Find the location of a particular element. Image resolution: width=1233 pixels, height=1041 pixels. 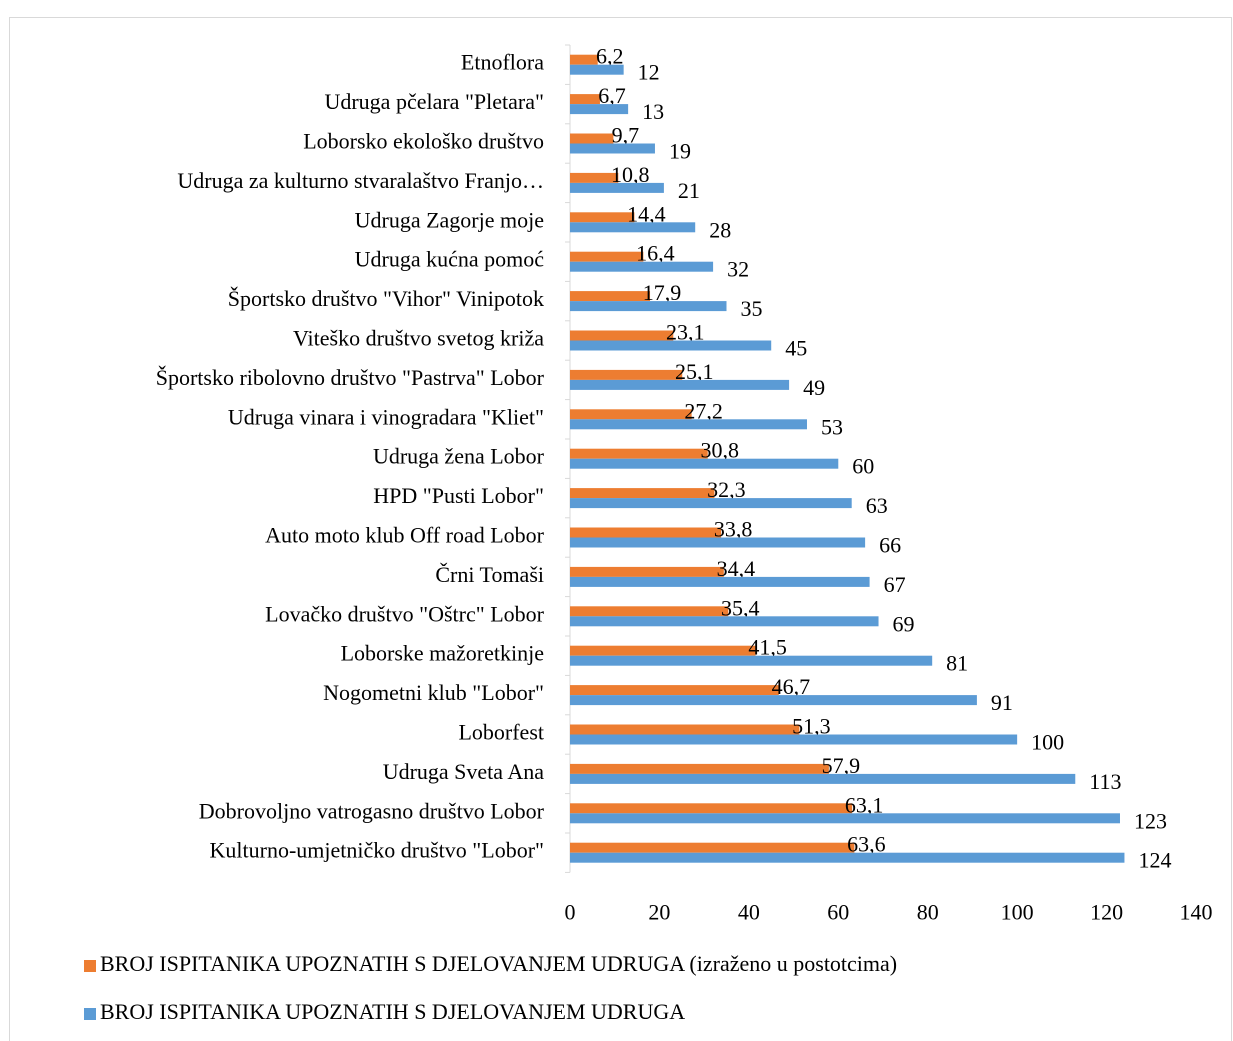

data-label: 63,1 is located at coordinates (864, 804).